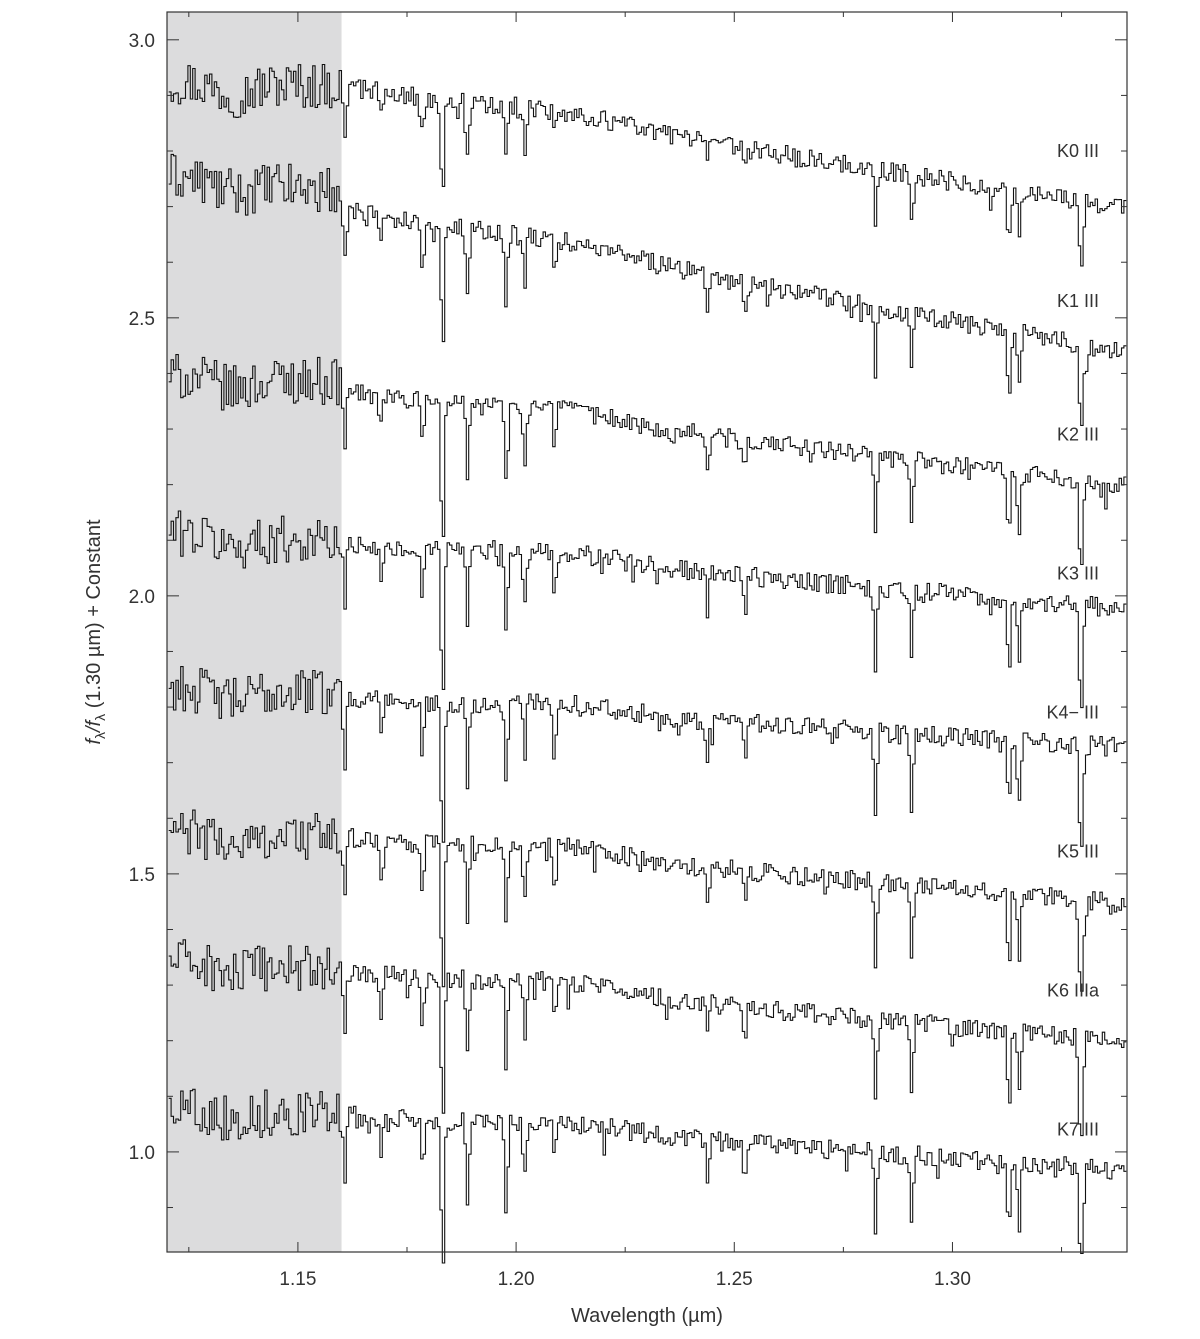 Image resolution: width=1200 pixels, height=1339 pixels. What do you see at coordinates (1078, 435) in the screenshot?
I see `series-label: K2 III` at bounding box center [1078, 435].